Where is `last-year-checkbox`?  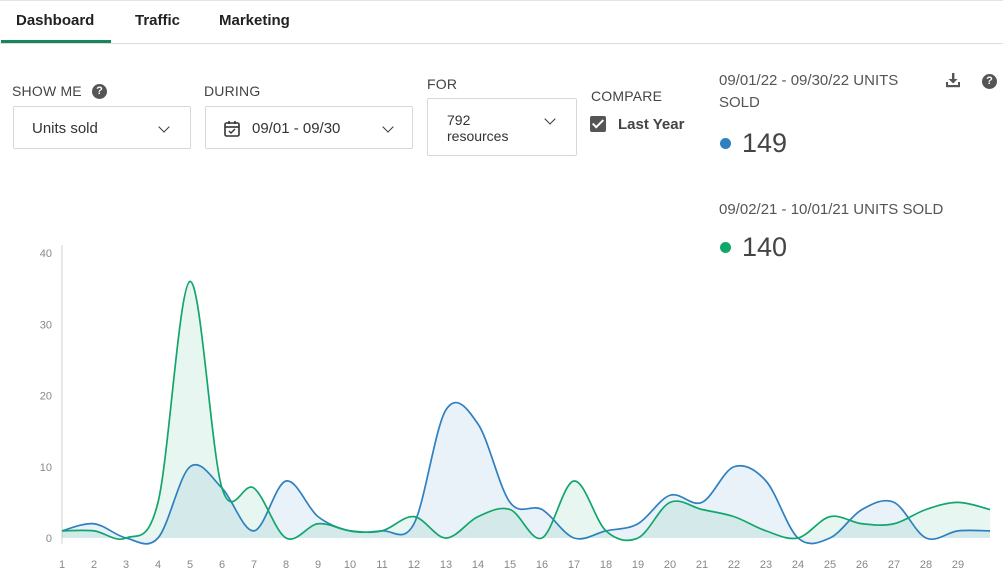 last-year-checkbox is located at coordinates (598, 124).